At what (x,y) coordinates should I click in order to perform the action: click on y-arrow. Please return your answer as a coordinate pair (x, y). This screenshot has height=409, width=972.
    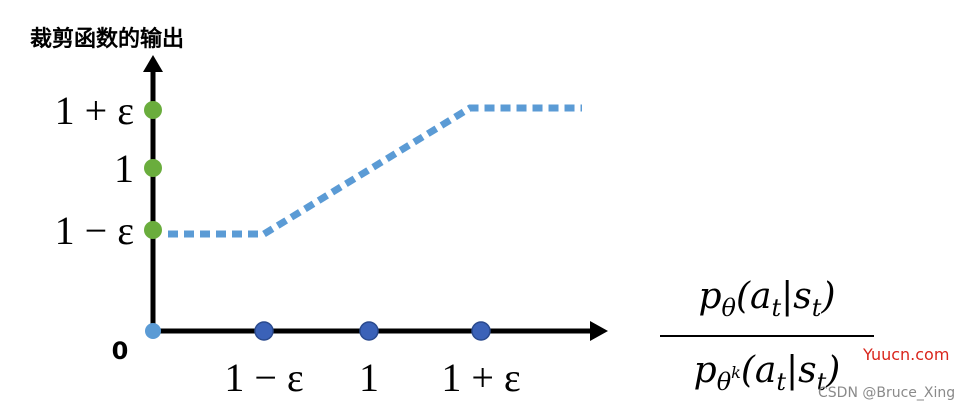
    Looking at the image, I should click on (153, 63).